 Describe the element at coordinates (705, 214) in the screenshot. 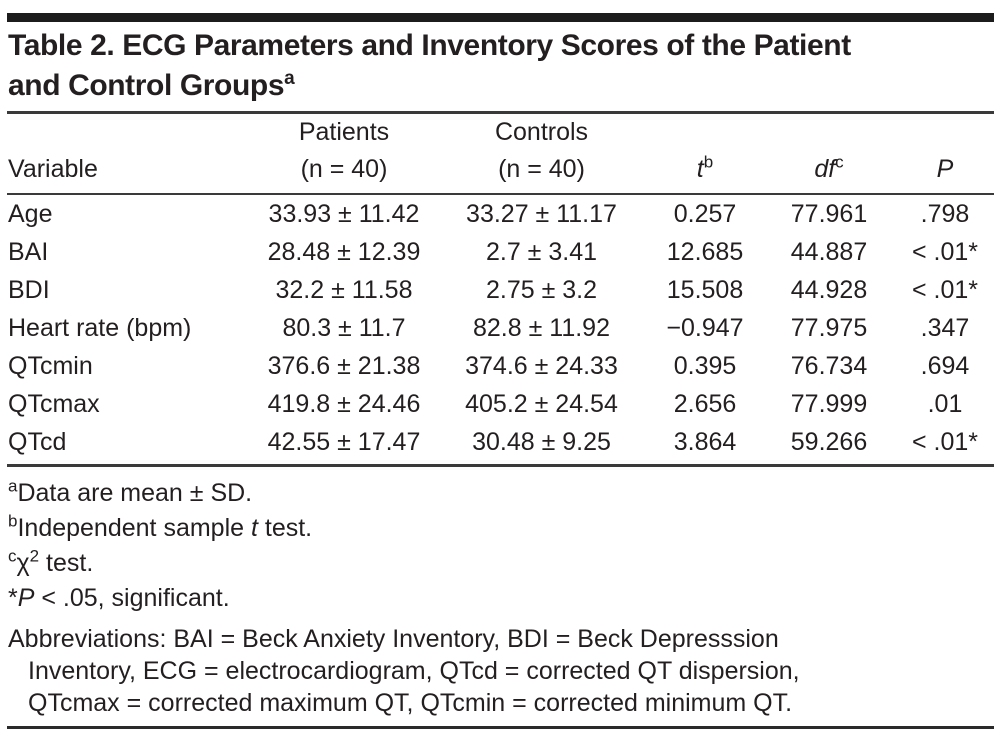

I see `cell-t: 0.257` at that location.